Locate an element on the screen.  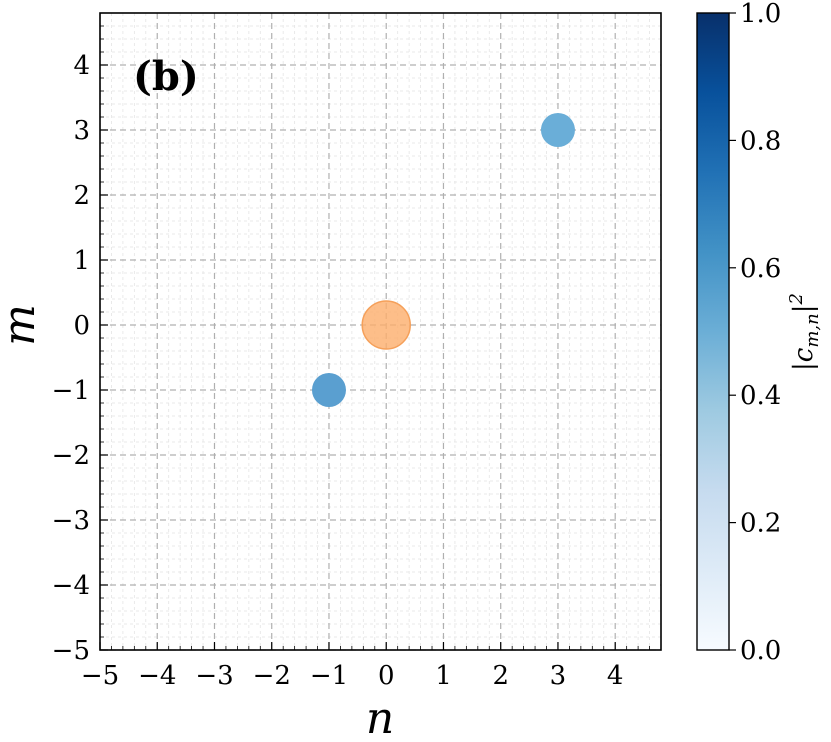
x-tick-label: −1 is located at coordinates (329, 676).